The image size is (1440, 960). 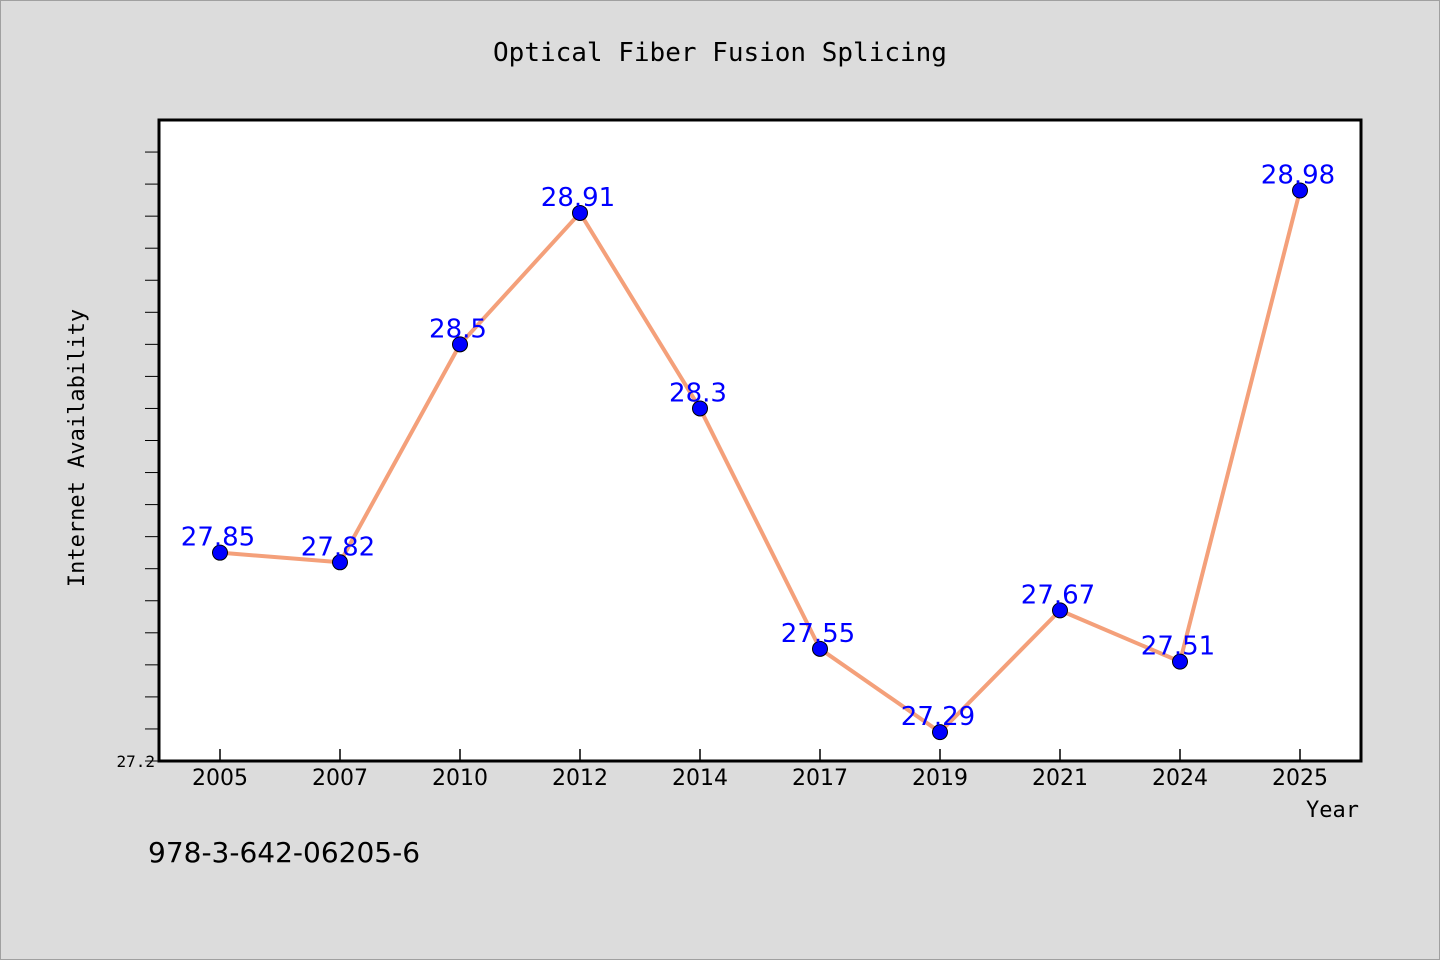 I want to click on x-tick-label: 2025, so click(x=1300, y=778).